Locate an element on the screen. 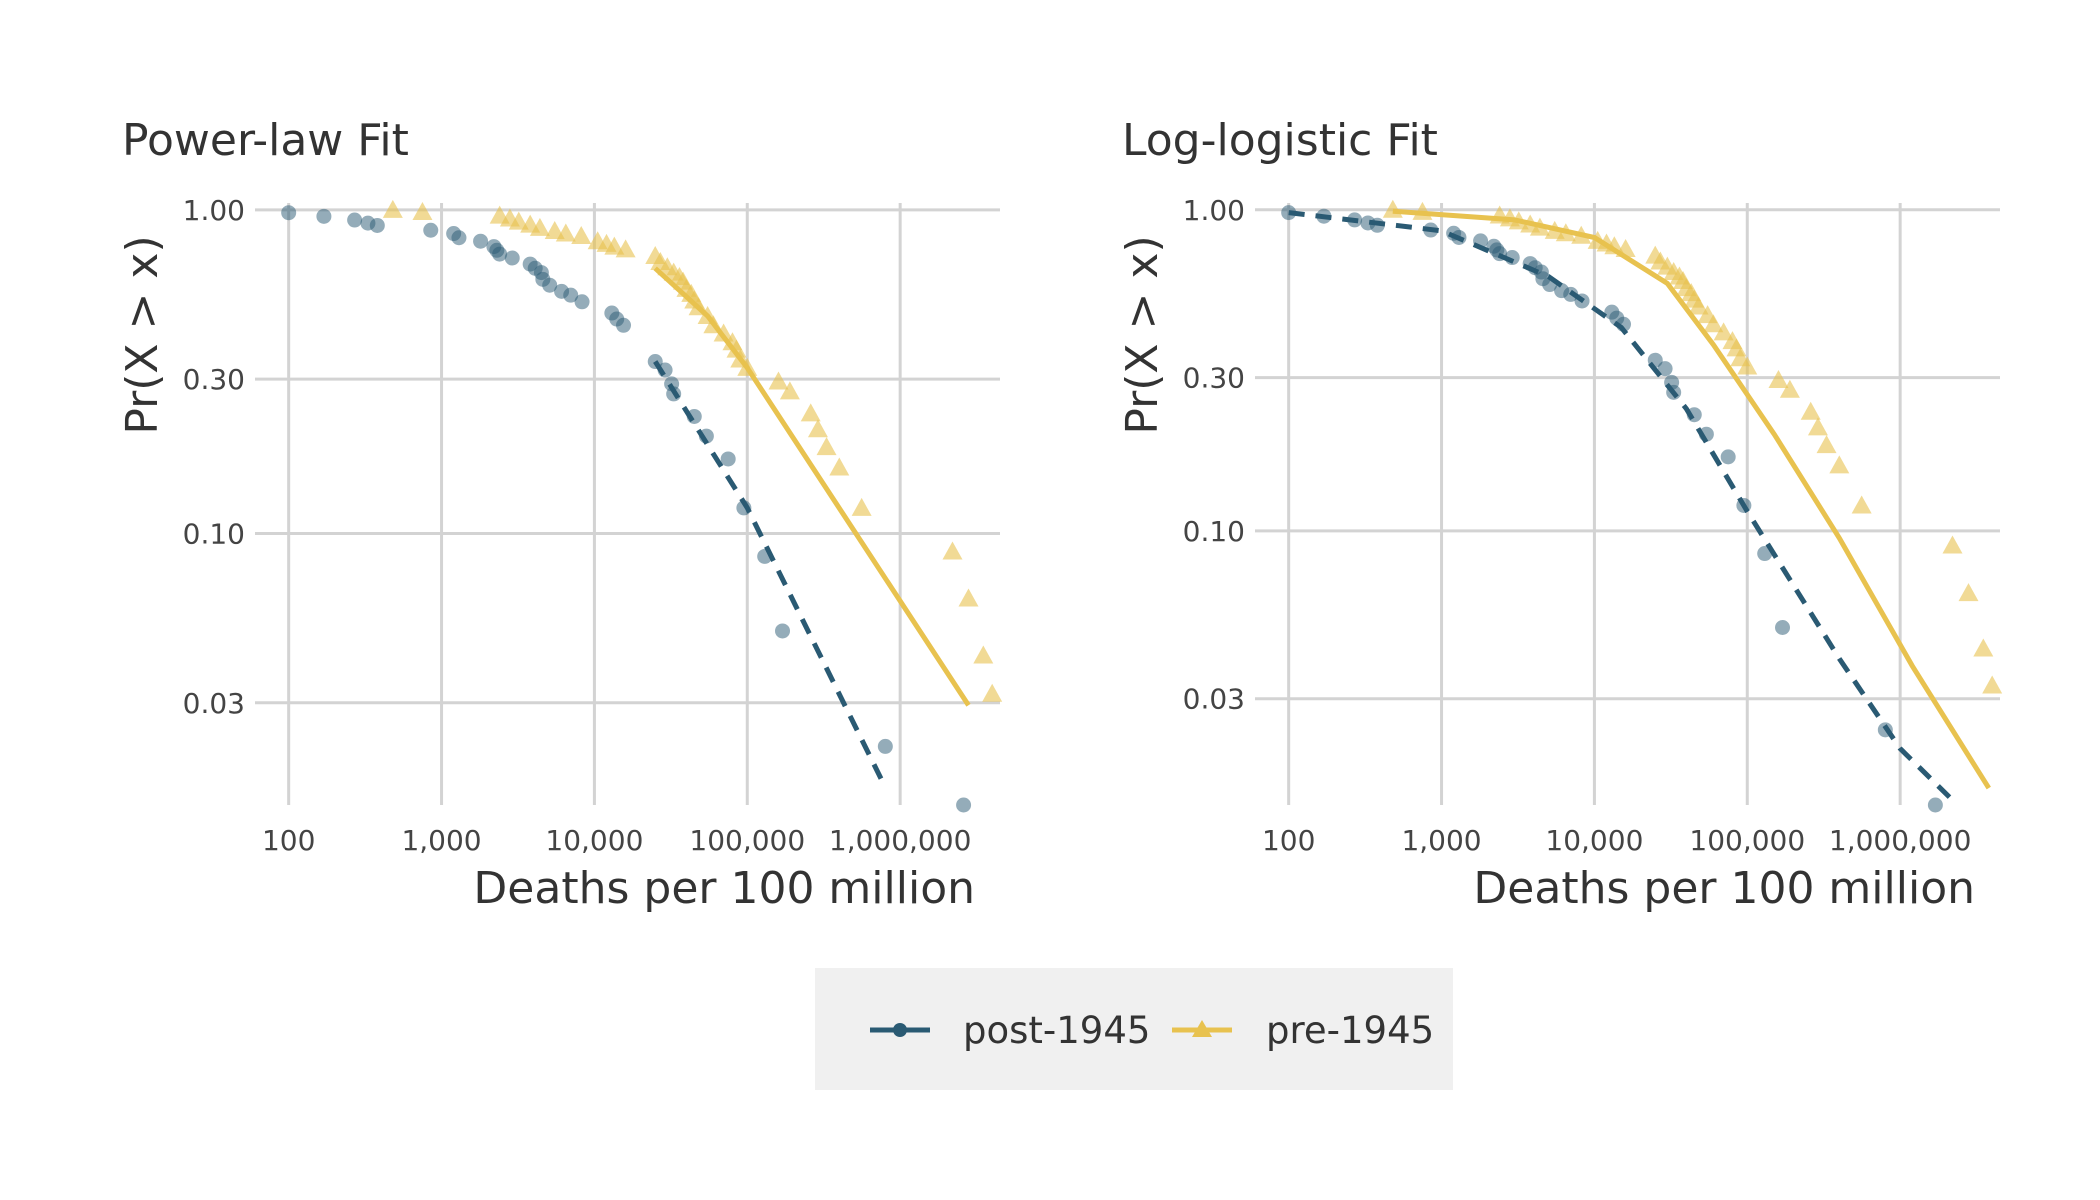 This screenshot has height=1200, width=2100. y-tick-label: 0.30 is located at coordinates (1214, 378).